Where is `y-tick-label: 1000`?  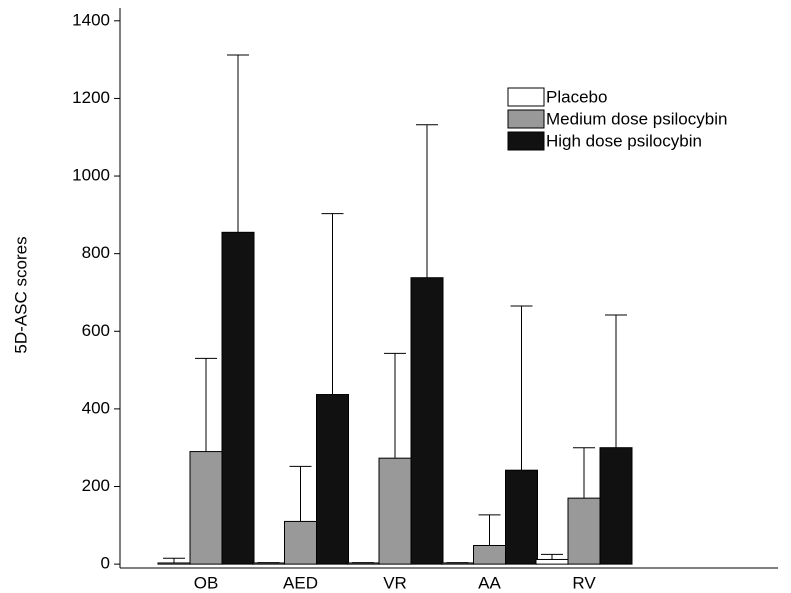 y-tick-label: 1000 is located at coordinates (91, 175).